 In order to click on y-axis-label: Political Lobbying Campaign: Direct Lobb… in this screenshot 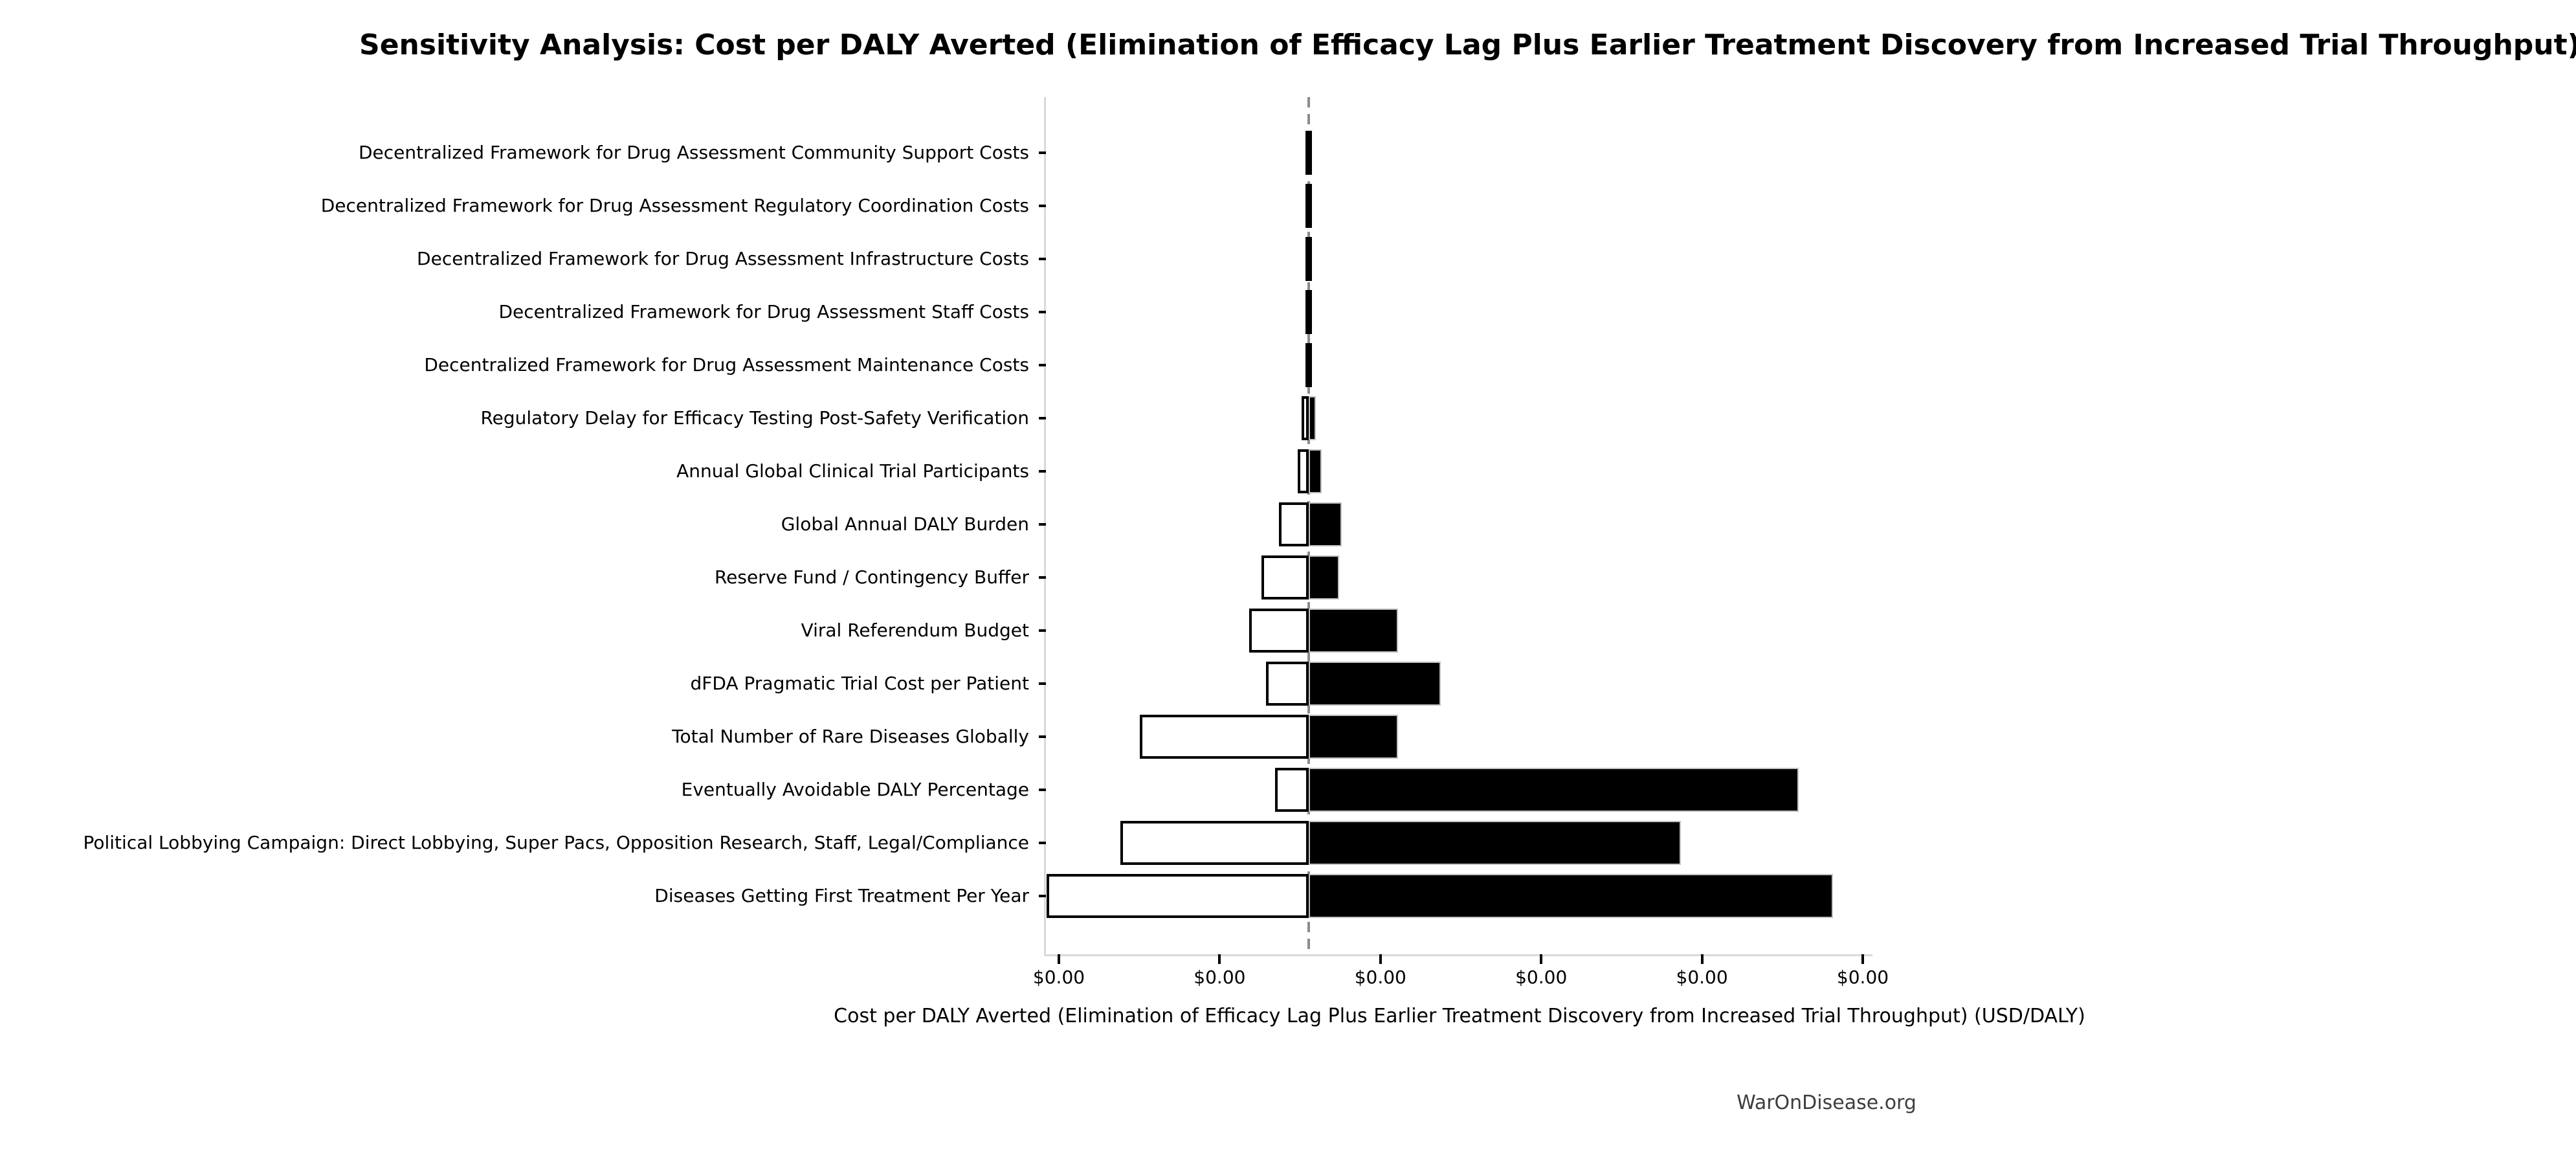, I will do `click(556, 842)`.